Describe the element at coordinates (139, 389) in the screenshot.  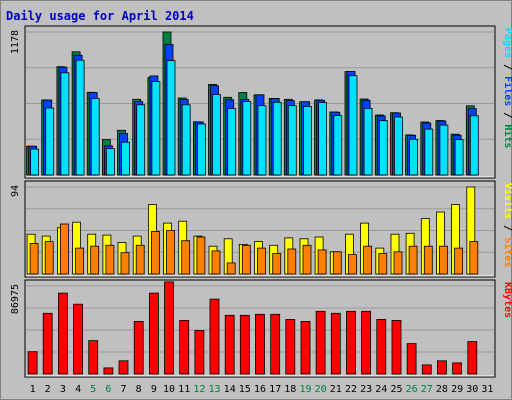
I see `x-tick-label-day-8: 8` at that location.